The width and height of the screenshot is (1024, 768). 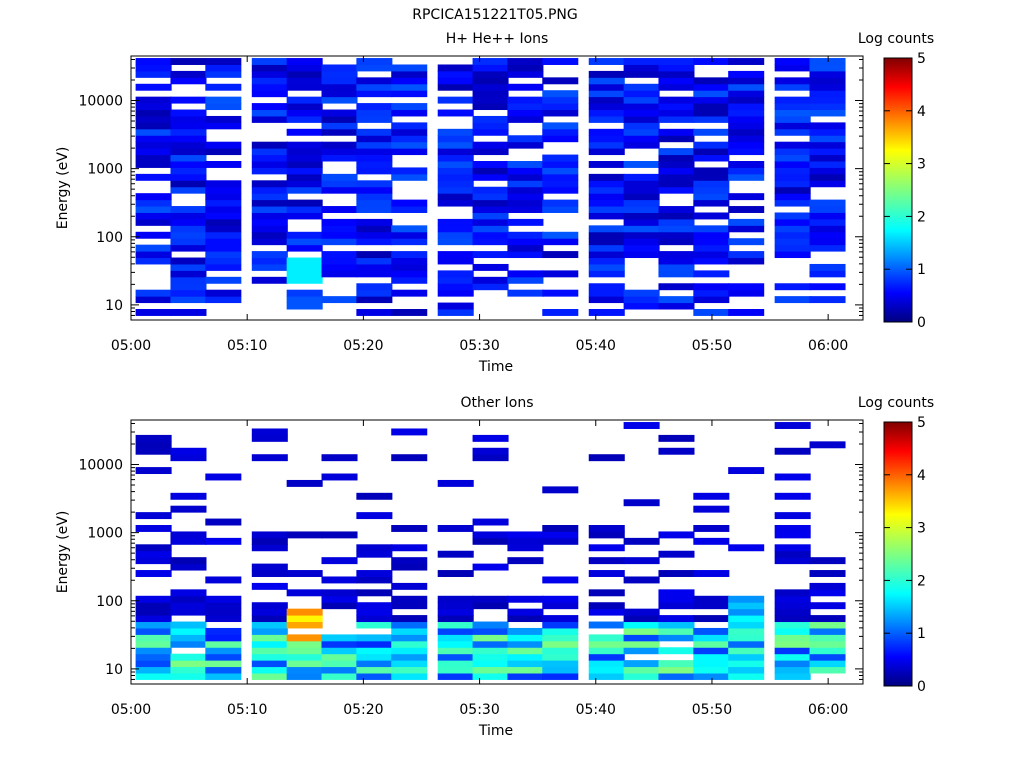 What do you see at coordinates (114, 306) in the screenshot?
I see `y-tick-label: 10` at bounding box center [114, 306].